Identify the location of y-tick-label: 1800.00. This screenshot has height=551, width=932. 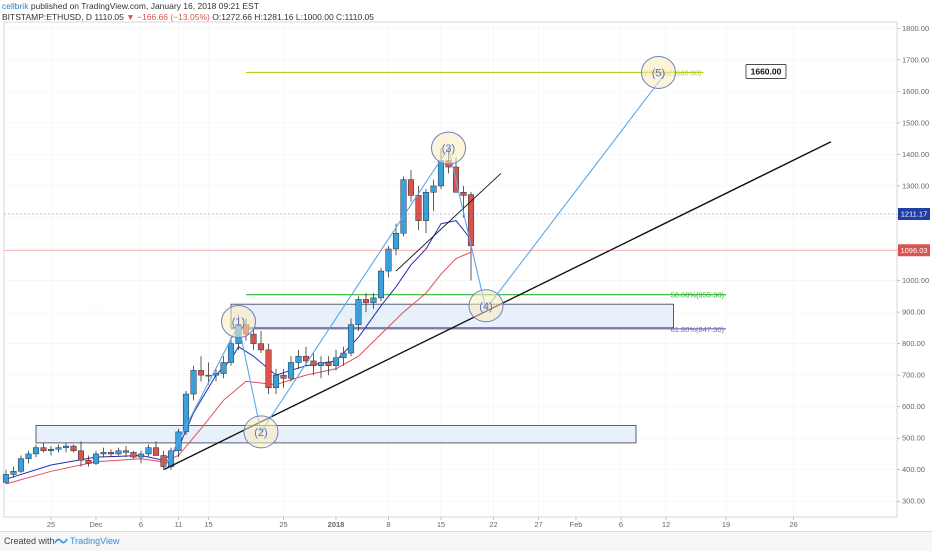
(915, 28).